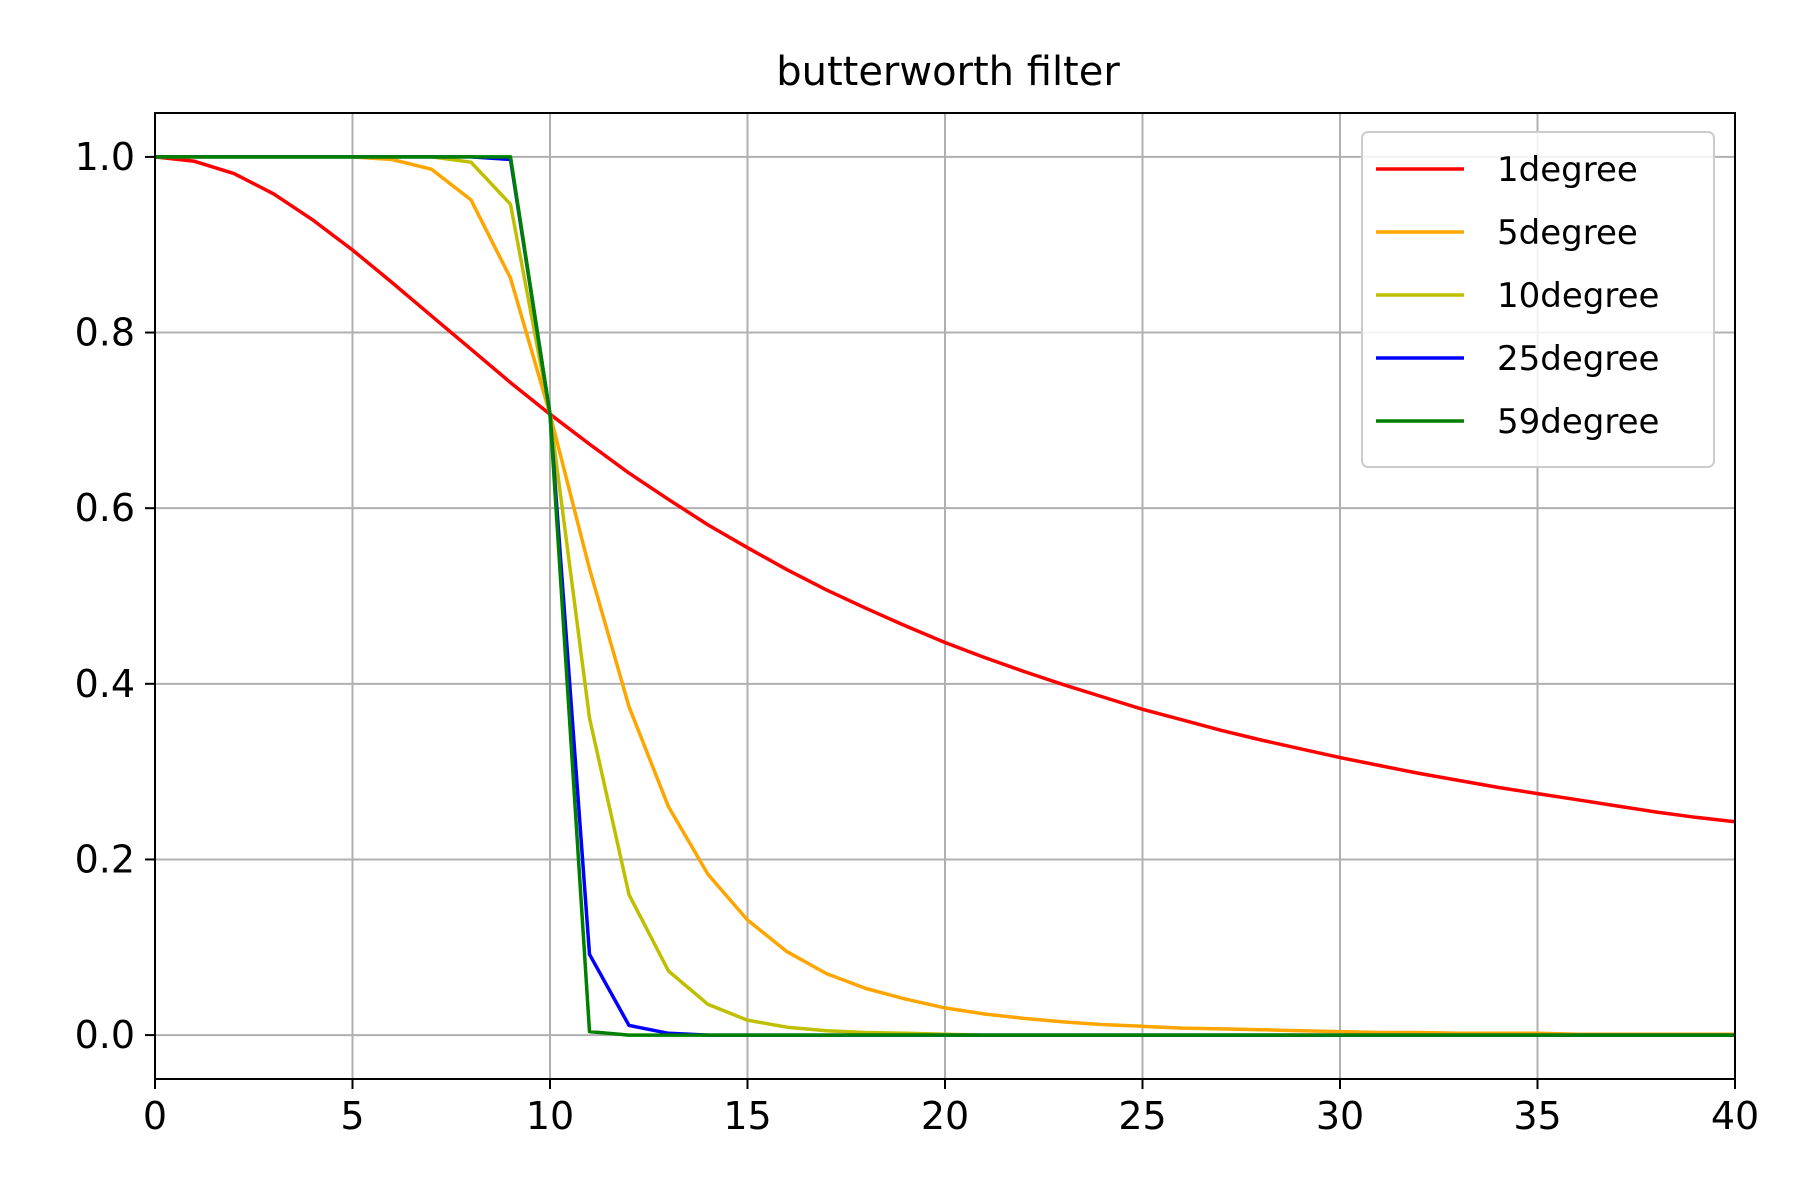 Image resolution: width=1800 pixels, height=1200 pixels. I want to click on legend-label: 59degree, so click(1578, 422).